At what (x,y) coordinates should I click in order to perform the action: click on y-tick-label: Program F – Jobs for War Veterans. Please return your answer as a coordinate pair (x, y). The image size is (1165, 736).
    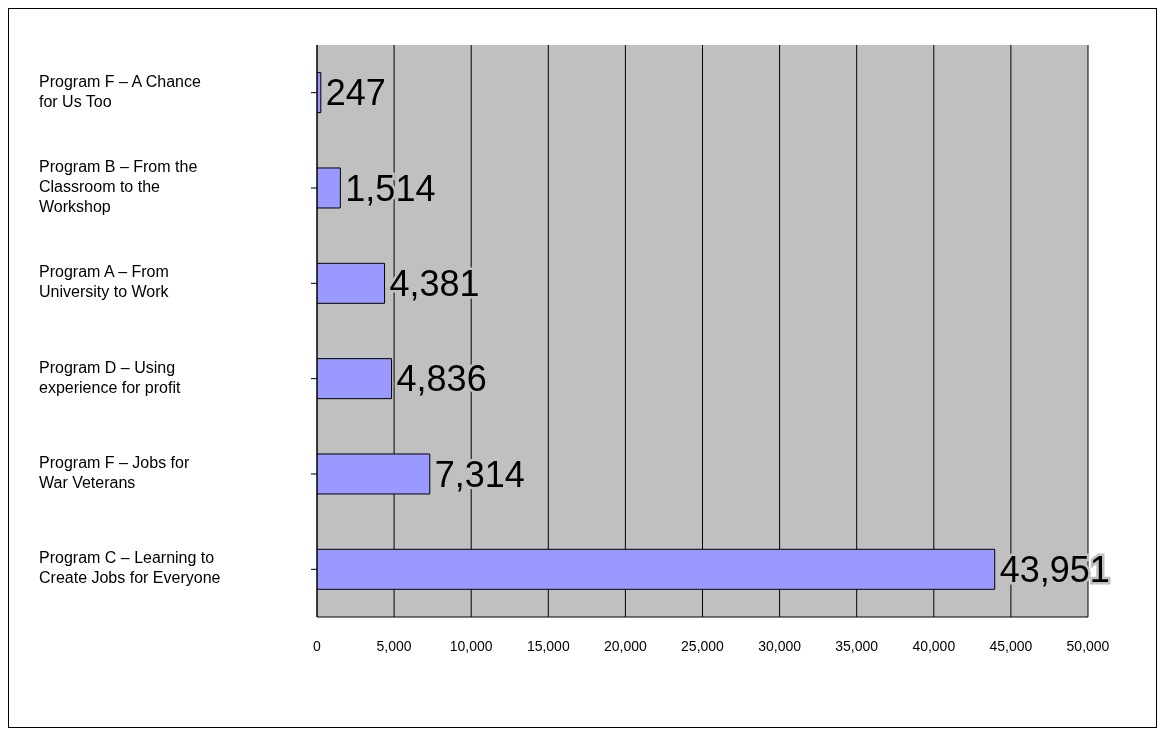
    Looking at the image, I should click on (114, 473).